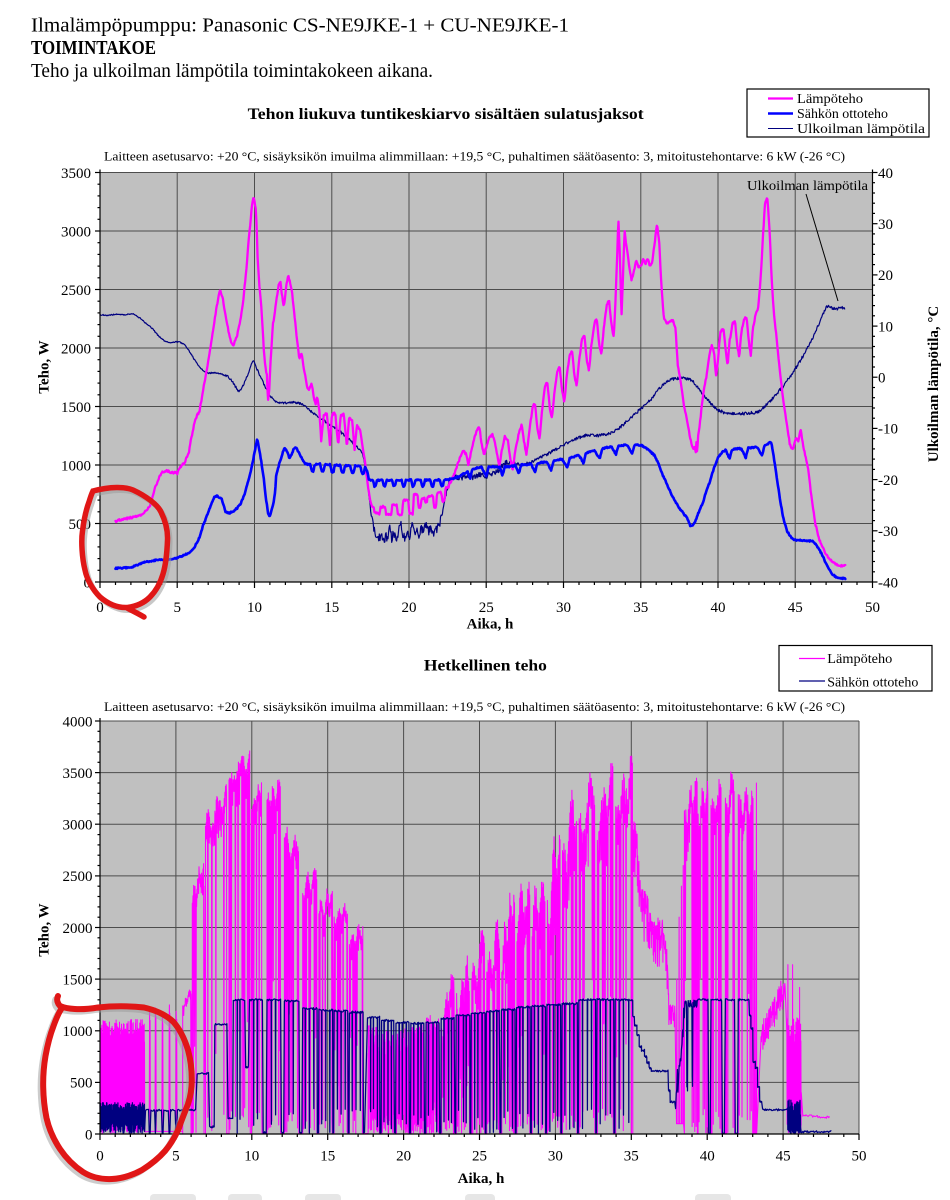 This screenshot has height=1200, width=950. Describe the element at coordinates (888, 430) in the screenshot. I see `svg-text: -10` at that location.